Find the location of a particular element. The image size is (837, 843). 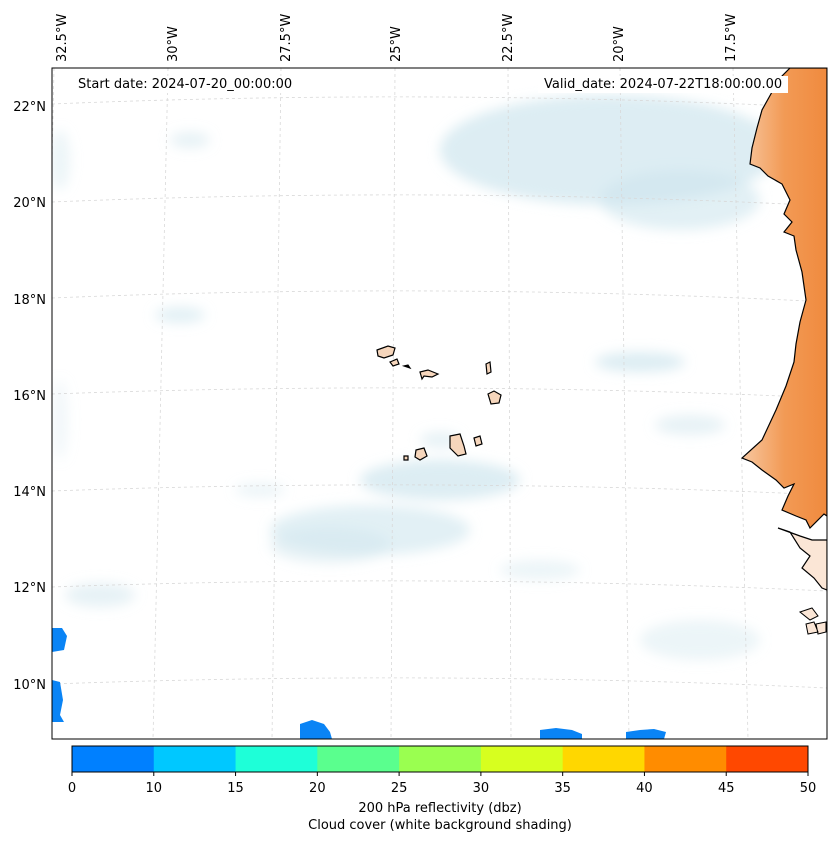

lon-label: 27.5°W is located at coordinates (286, 38).